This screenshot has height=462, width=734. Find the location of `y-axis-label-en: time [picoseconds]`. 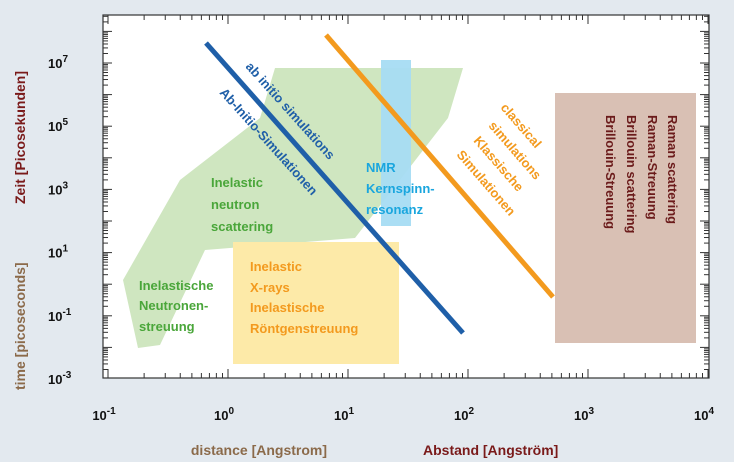

y-axis-label-en: time [picoseconds] is located at coordinates (20, 326).